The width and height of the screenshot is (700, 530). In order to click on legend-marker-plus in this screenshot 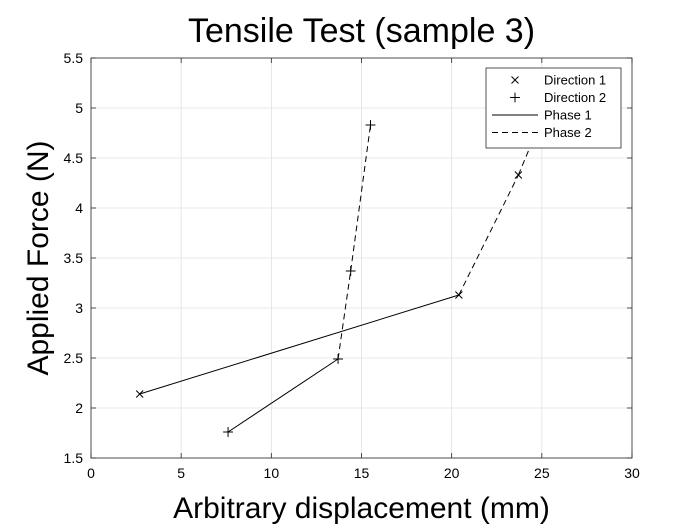, I will do `click(515, 97)`.